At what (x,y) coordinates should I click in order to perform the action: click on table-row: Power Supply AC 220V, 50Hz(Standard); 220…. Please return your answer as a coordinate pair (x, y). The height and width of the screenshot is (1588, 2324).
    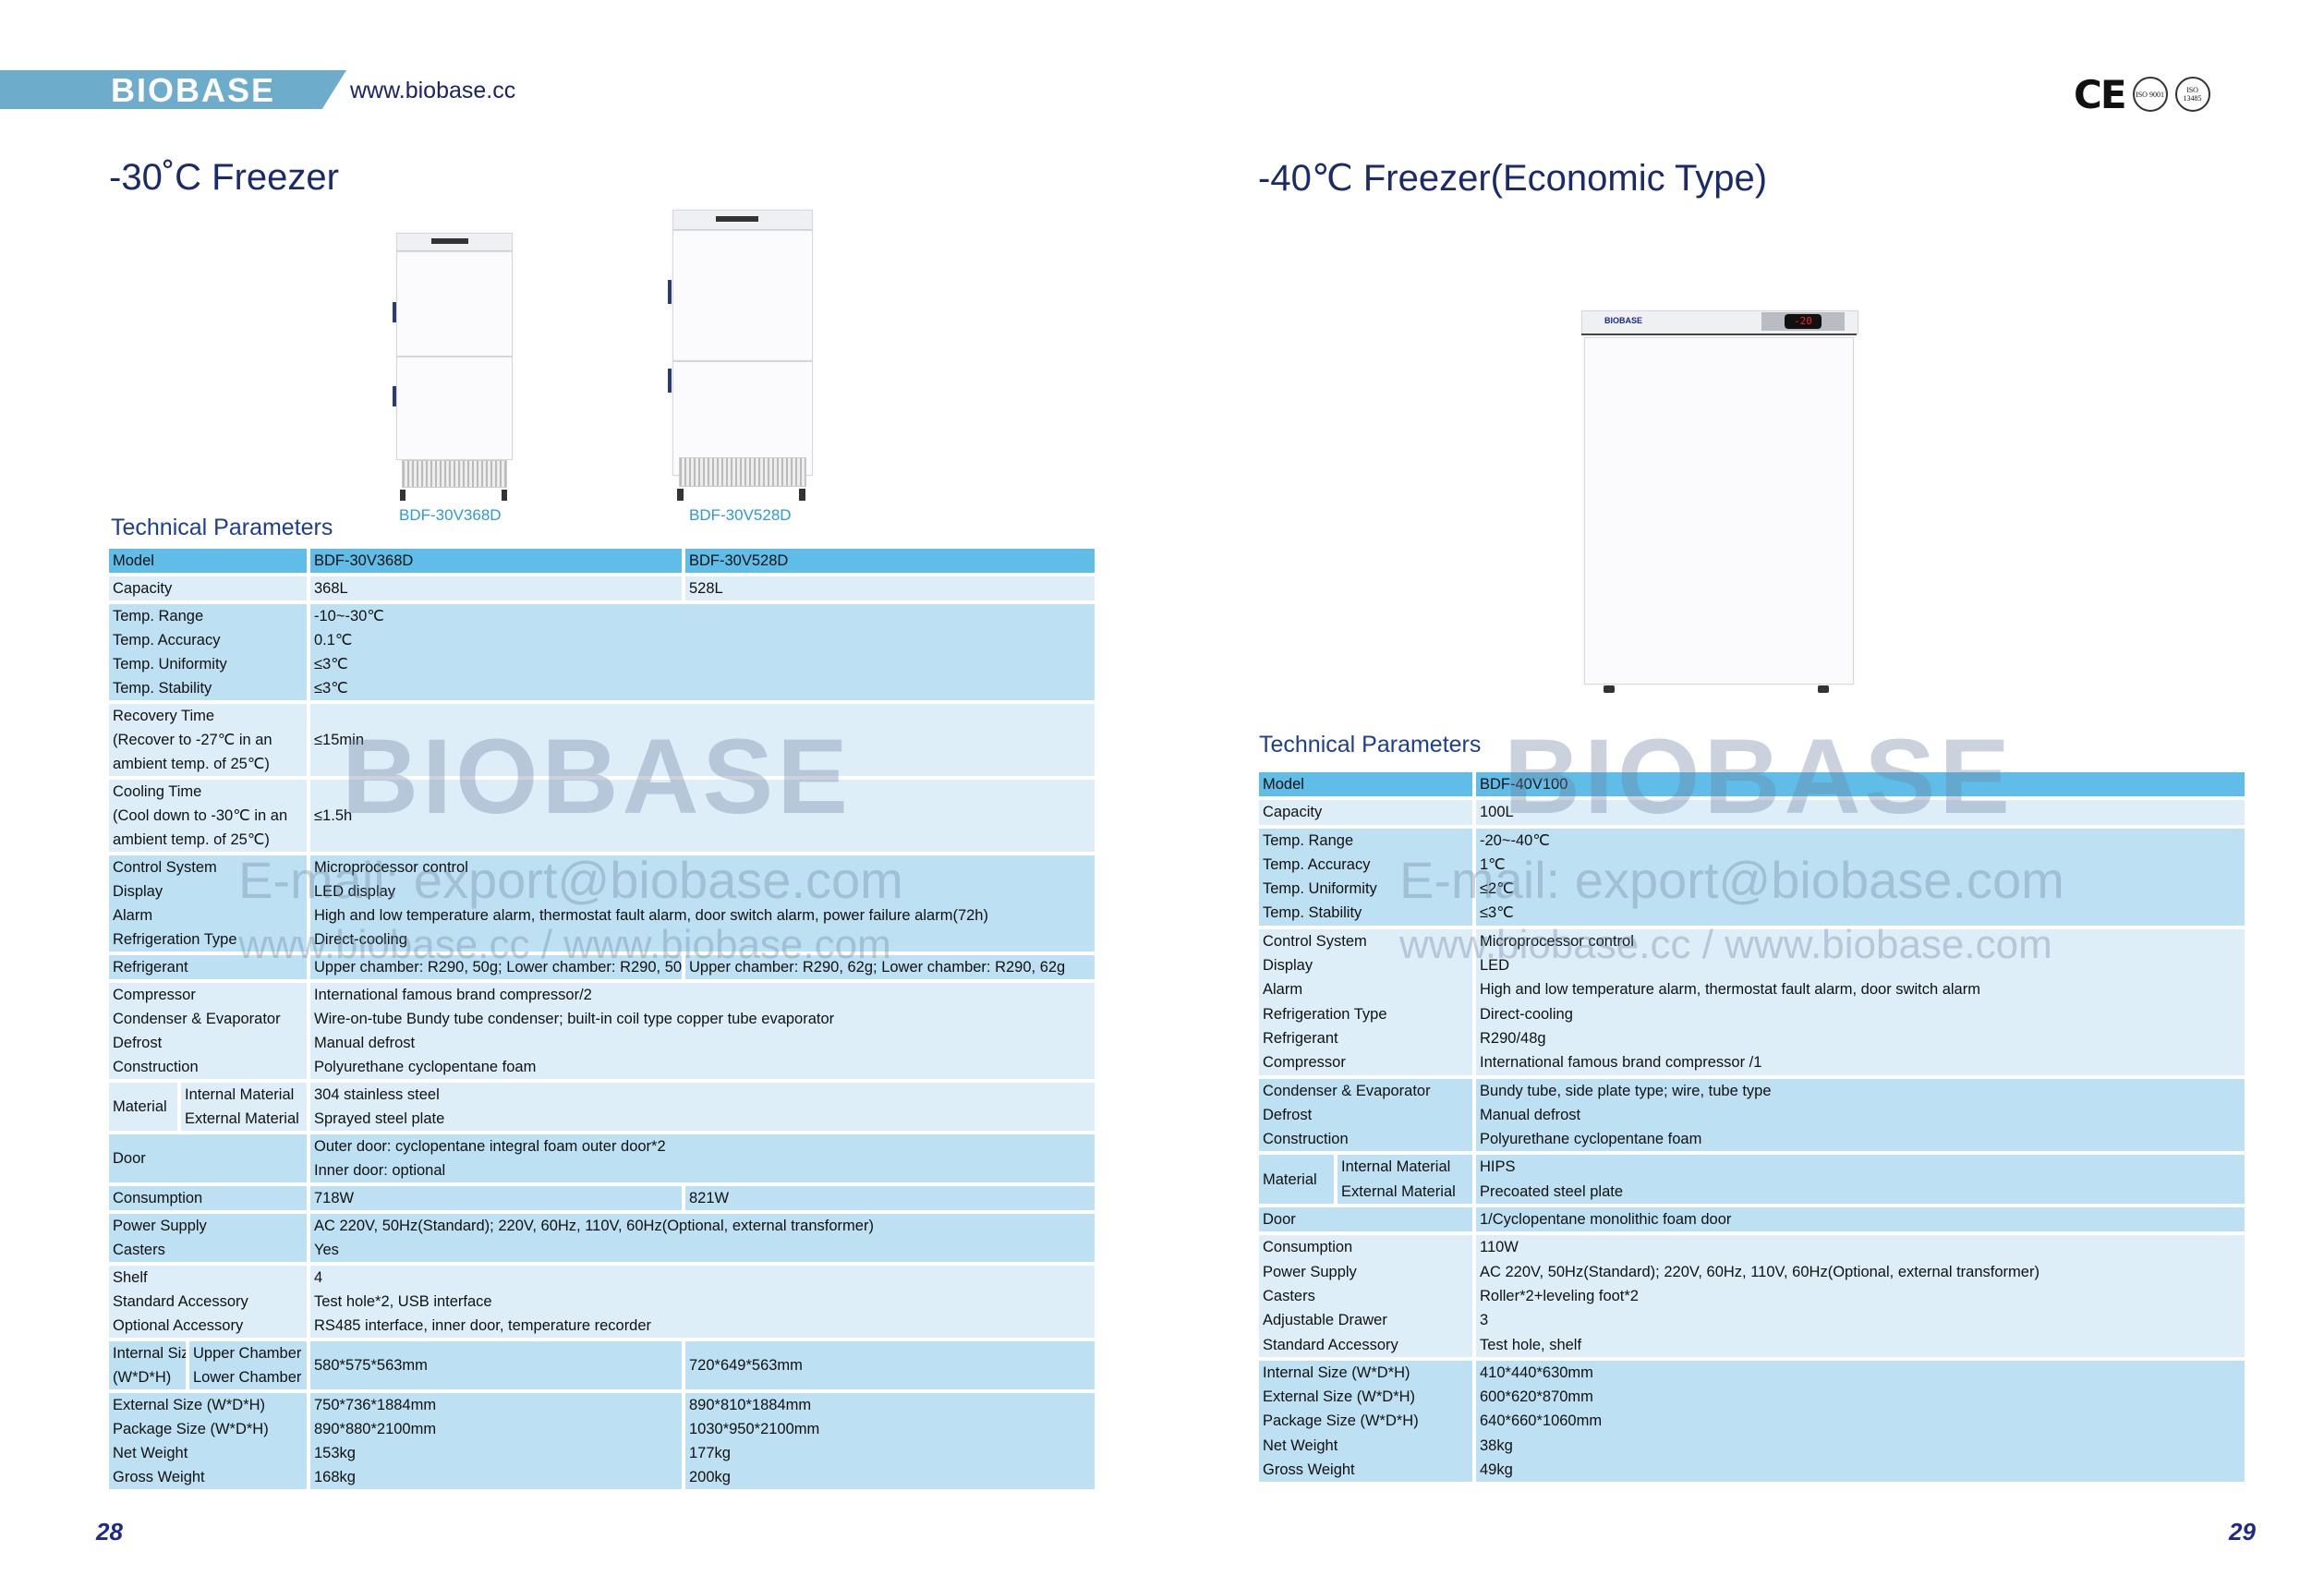
    Looking at the image, I should click on (602, 1226).